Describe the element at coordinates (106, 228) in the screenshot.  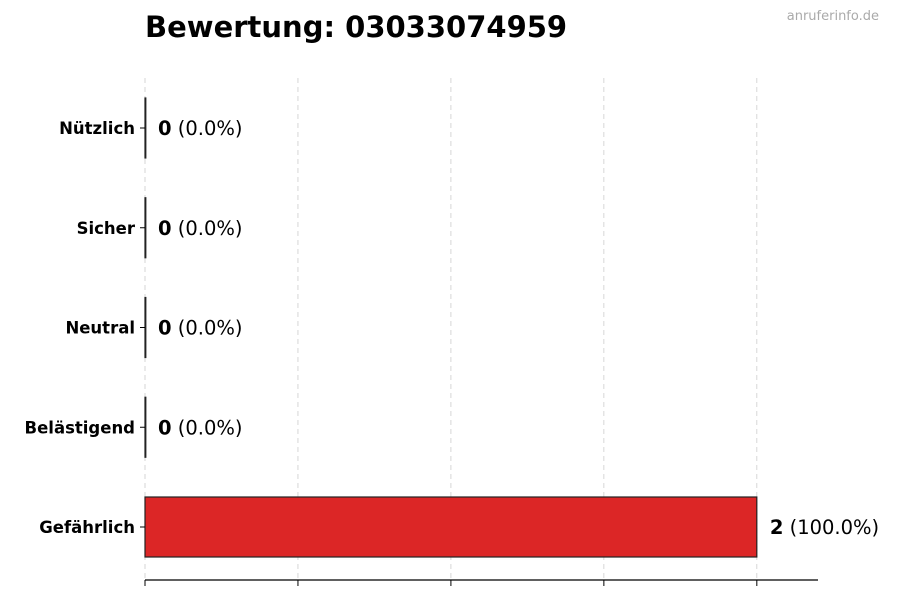
I see `y-tick-label: Sicher` at that location.